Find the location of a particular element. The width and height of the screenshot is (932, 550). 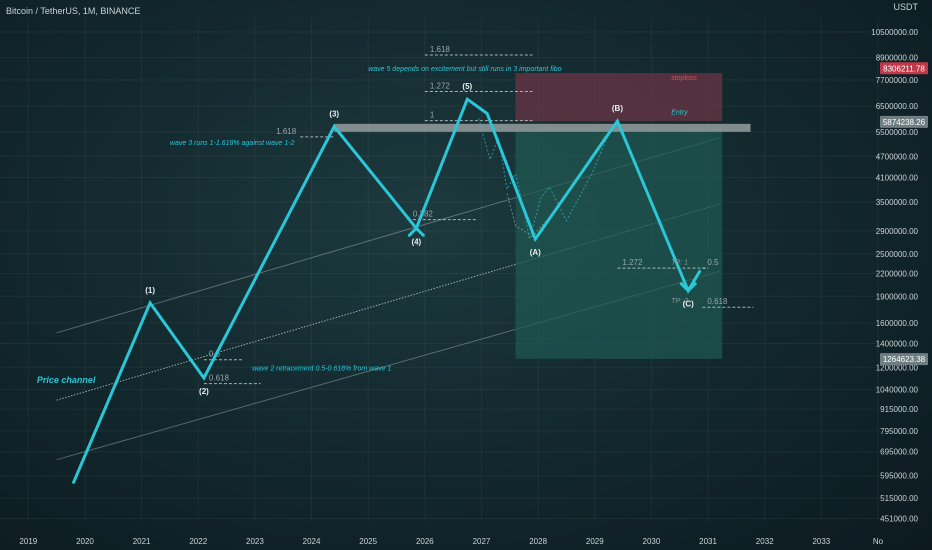

price-tick-label: 695000.00 is located at coordinates (899, 452).